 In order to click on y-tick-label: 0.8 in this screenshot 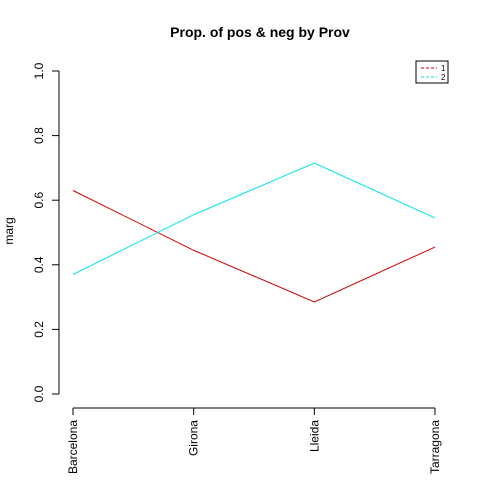, I will do `click(39, 135)`.